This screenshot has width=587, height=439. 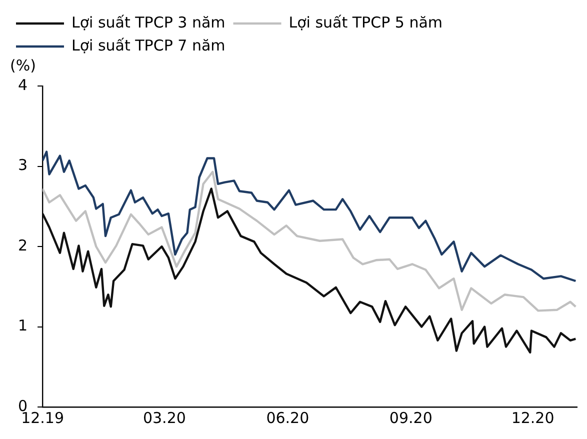 What do you see at coordinates (365, 22) in the screenshot?
I see `legend-label: Lợi suất TPCP 5 năm` at bounding box center [365, 22].